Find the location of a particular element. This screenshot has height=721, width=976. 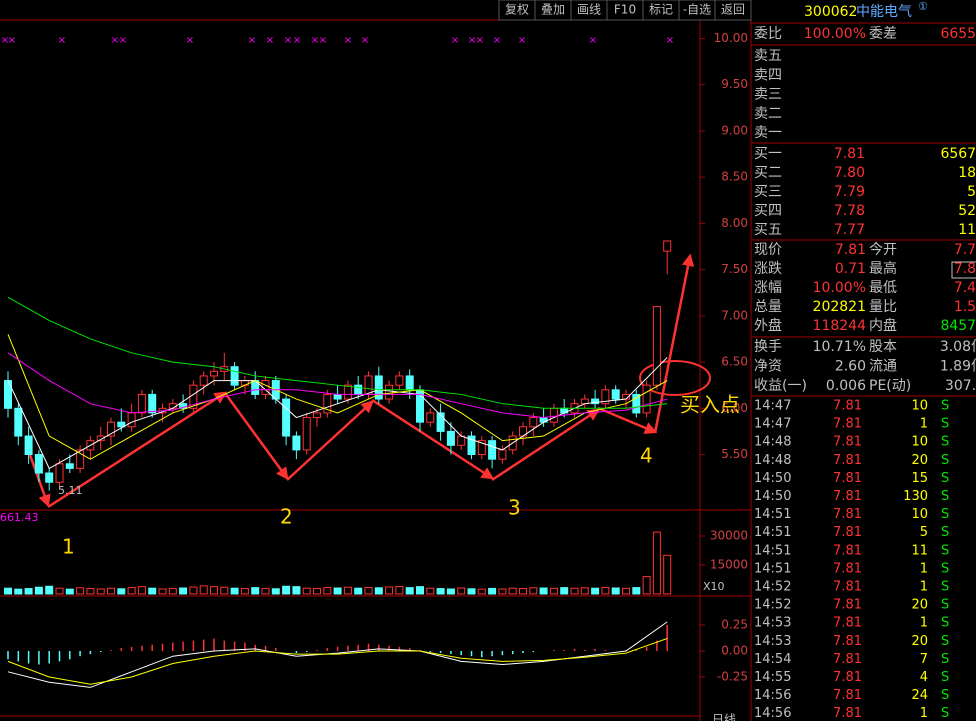

quote-cell: 现价 is located at coordinates (768, 250).